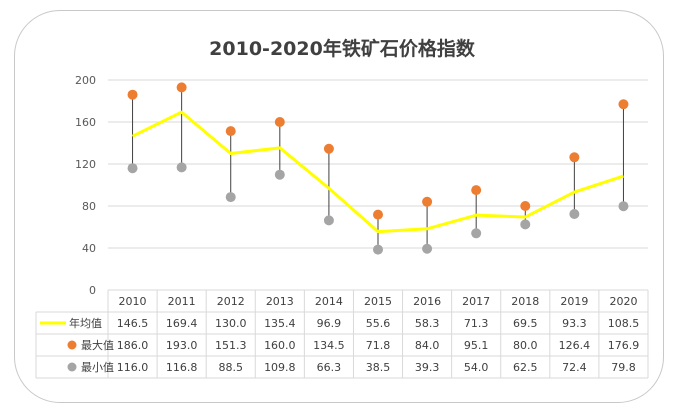 The height and width of the screenshot is (415, 684). What do you see at coordinates (427, 323) in the screenshot?
I see `data-label-avg-2016: 58.3` at bounding box center [427, 323].